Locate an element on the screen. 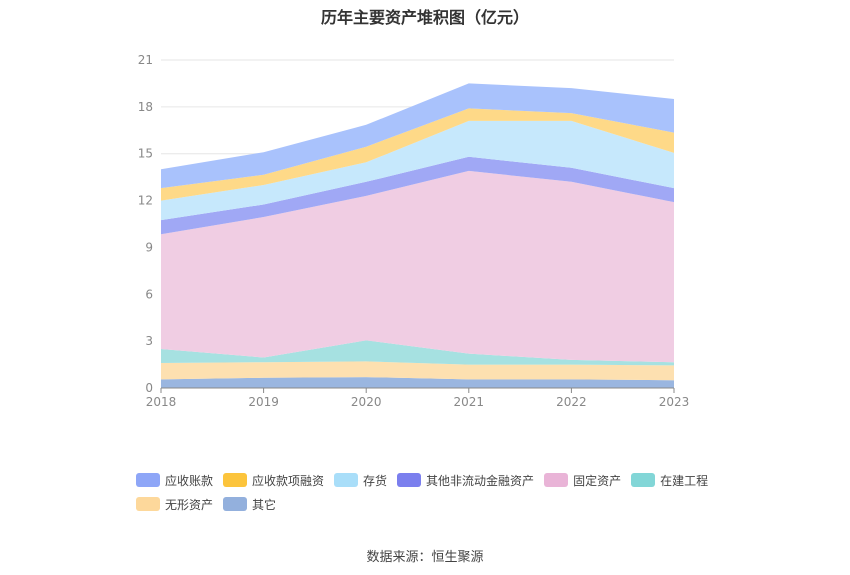 The width and height of the screenshot is (850, 575). y-tick-label: 12 is located at coordinates (145, 201).